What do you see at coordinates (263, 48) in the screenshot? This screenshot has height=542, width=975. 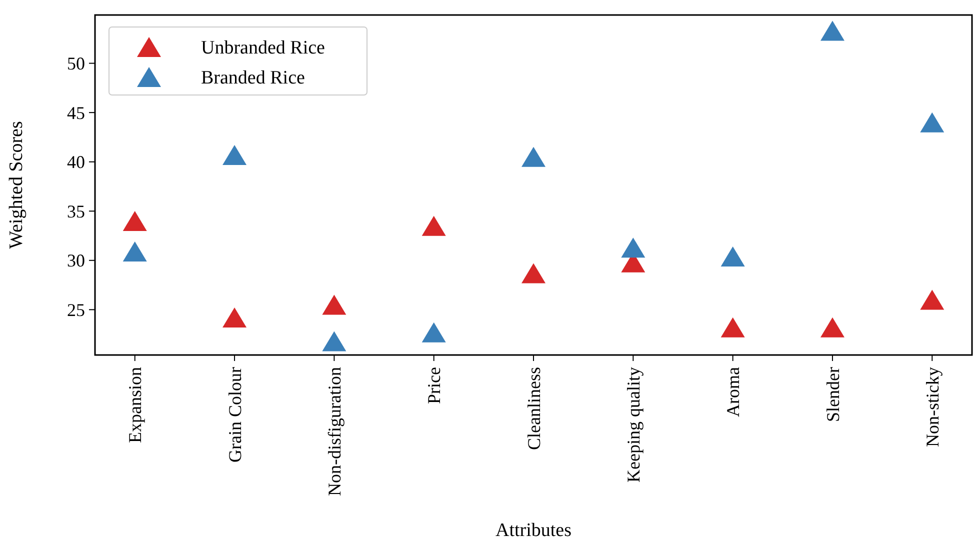 I see `legend-label: Unbranded Rice` at bounding box center [263, 48].